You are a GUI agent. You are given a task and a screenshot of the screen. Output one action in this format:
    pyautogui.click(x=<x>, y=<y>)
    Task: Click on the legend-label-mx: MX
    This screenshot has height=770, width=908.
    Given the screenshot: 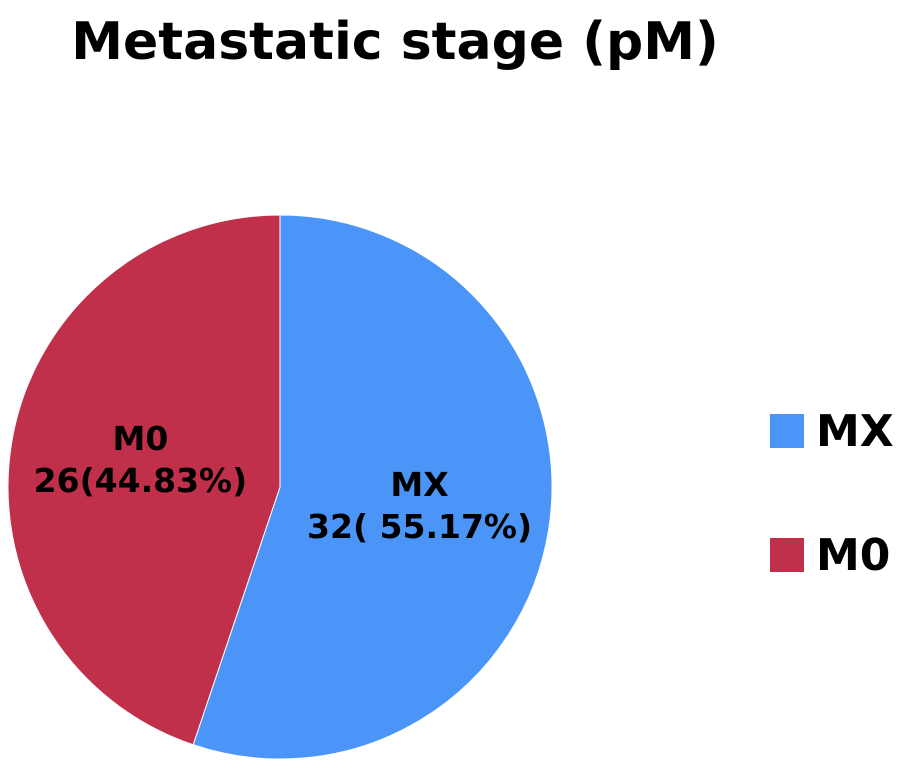 What is the action you would take?
    pyautogui.click(x=855, y=431)
    